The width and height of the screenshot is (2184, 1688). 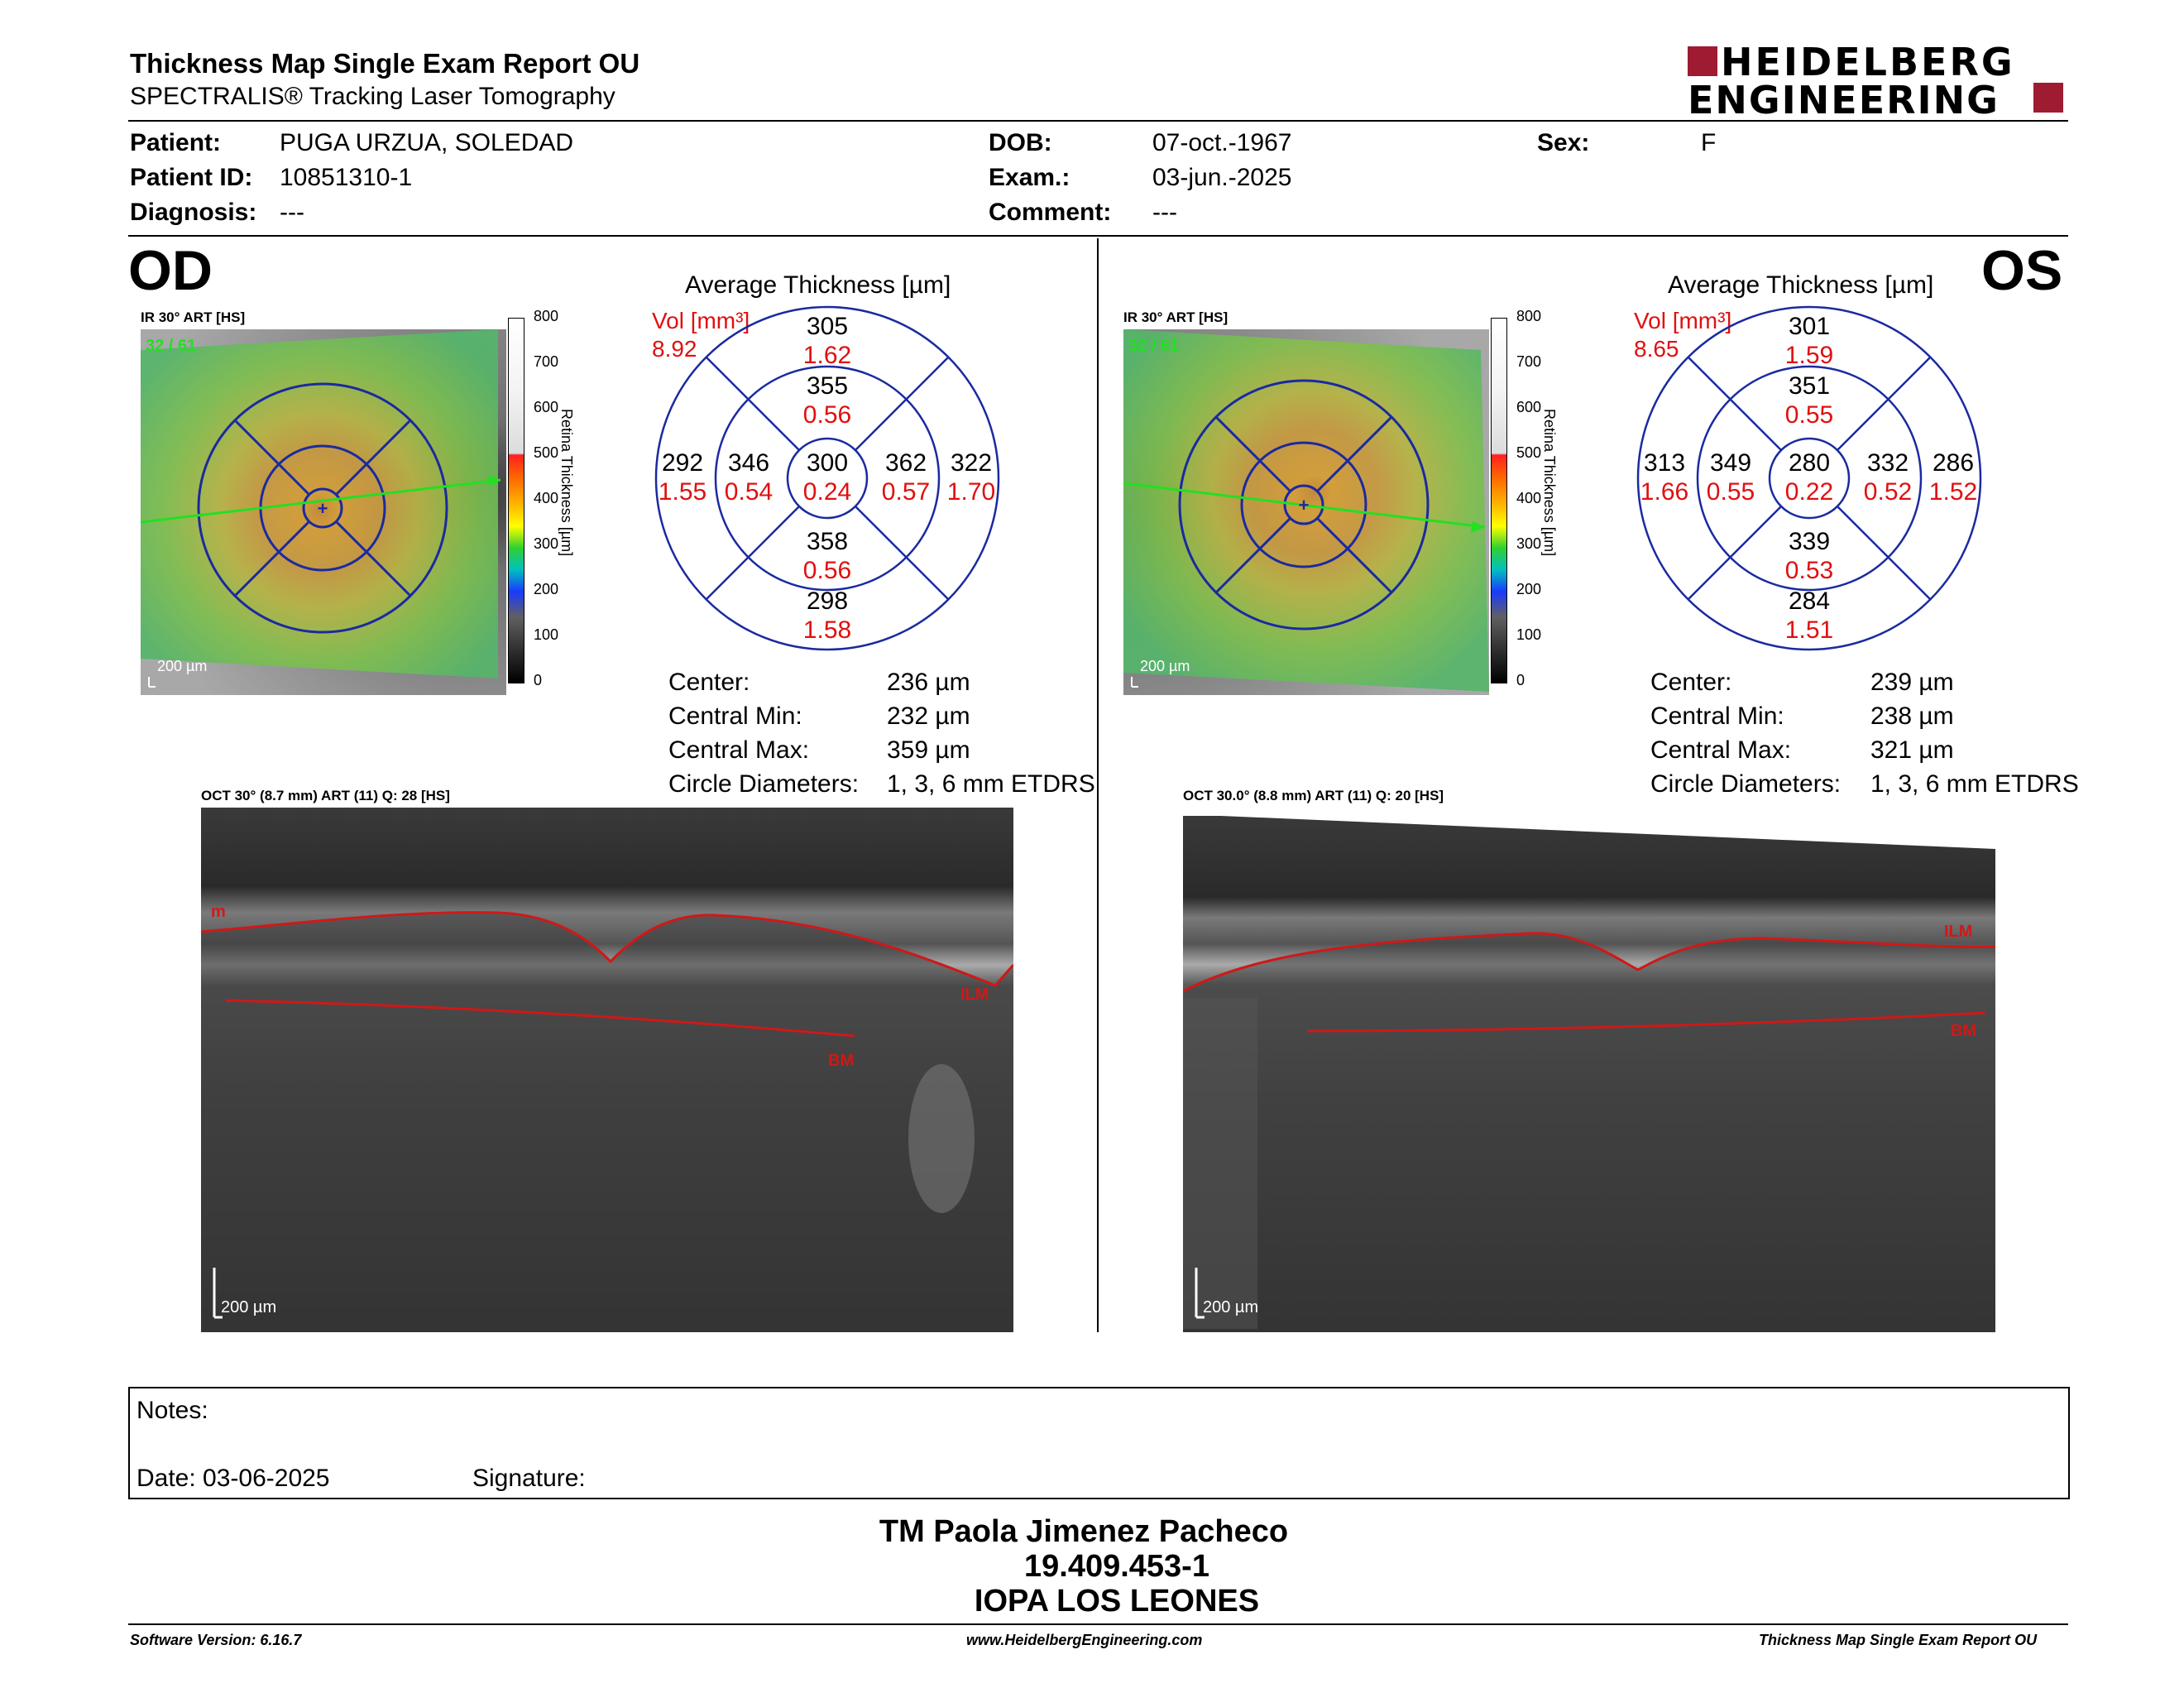 I want to click on od-frames: 32 / 61, so click(x=171, y=346).